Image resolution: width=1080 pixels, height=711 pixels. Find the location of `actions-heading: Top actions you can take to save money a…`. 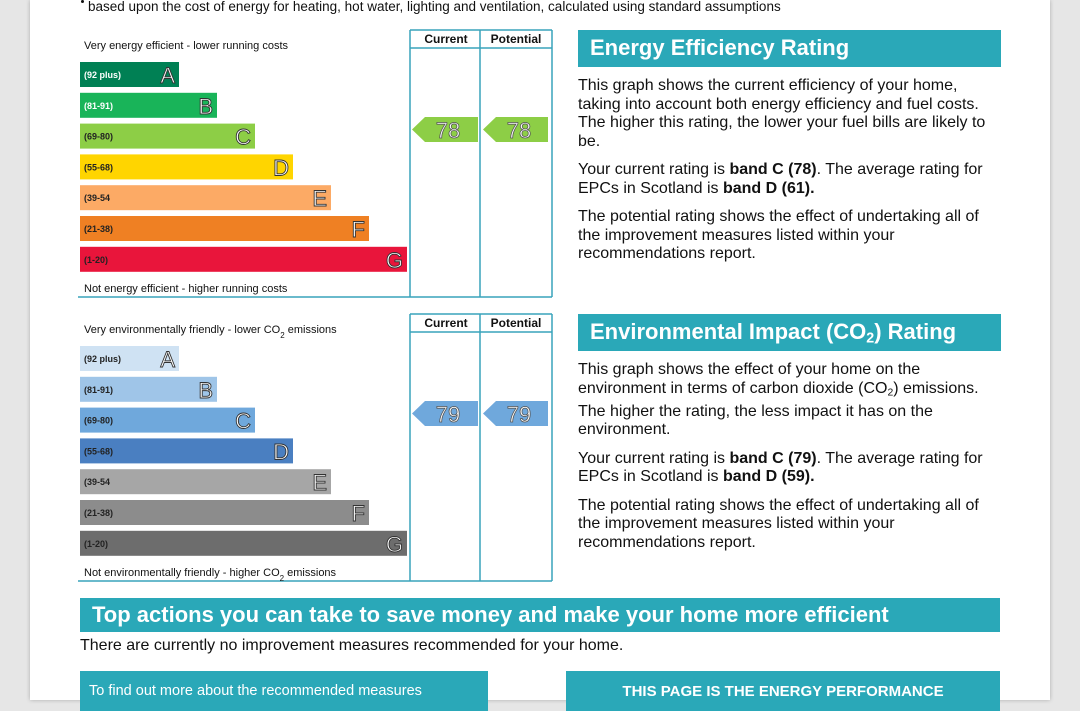

actions-heading: Top actions you can take to save money a… is located at coordinates (540, 615).